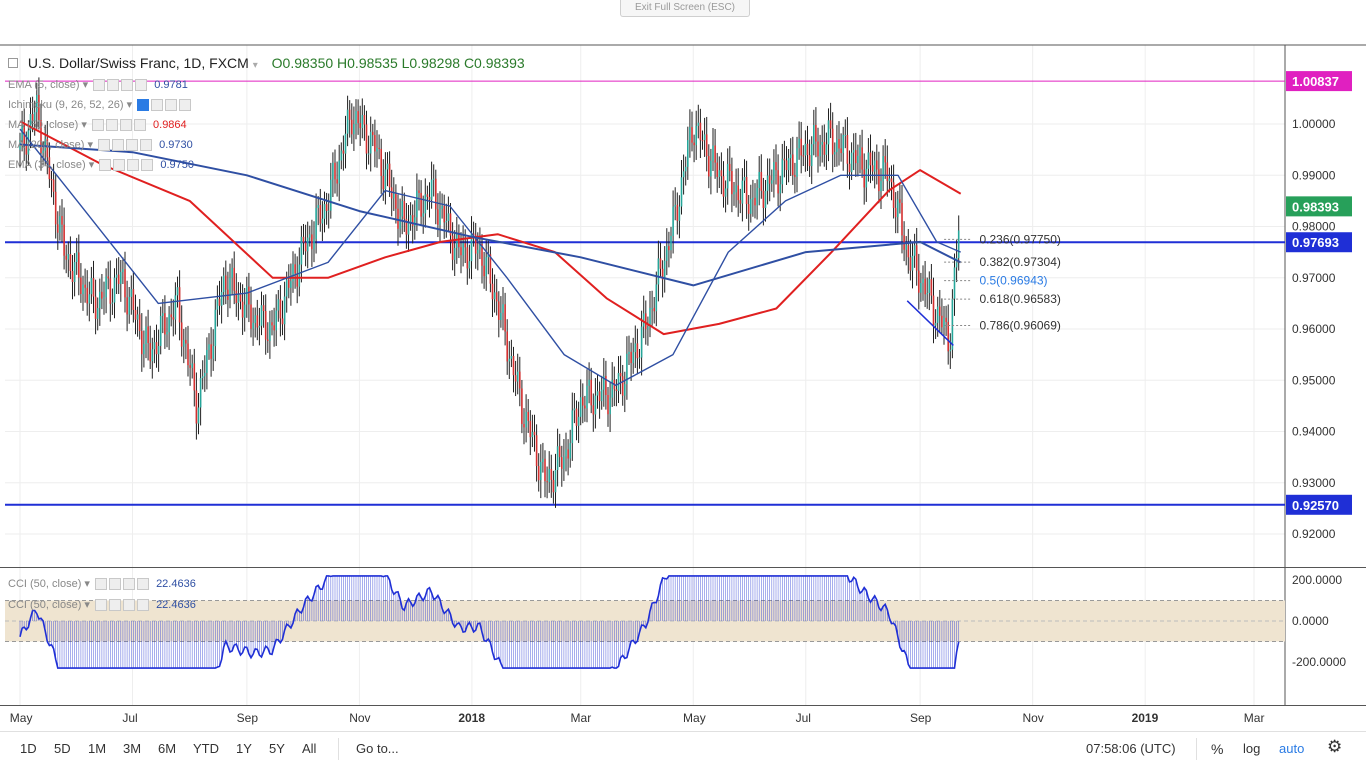 The image size is (1366, 769). Describe the element at coordinates (176, 145) in the screenshot. I see `indicator-value: 0.9730` at that location.